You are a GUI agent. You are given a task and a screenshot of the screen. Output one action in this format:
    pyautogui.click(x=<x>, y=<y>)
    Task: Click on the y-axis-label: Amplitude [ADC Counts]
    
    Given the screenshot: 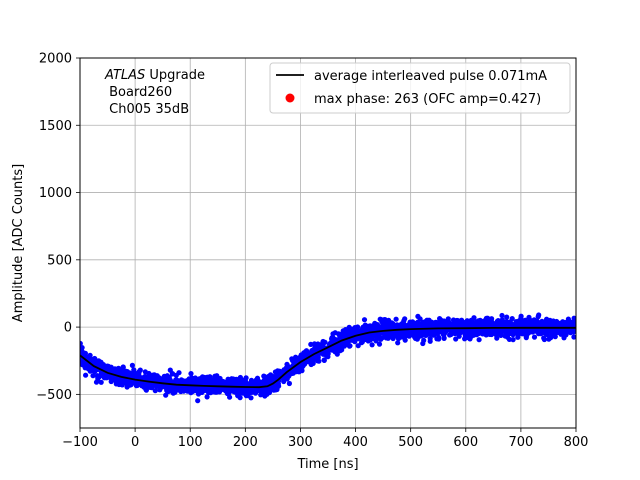 What is the action you would take?
    pyautogui.click(x=18, y=243)
    